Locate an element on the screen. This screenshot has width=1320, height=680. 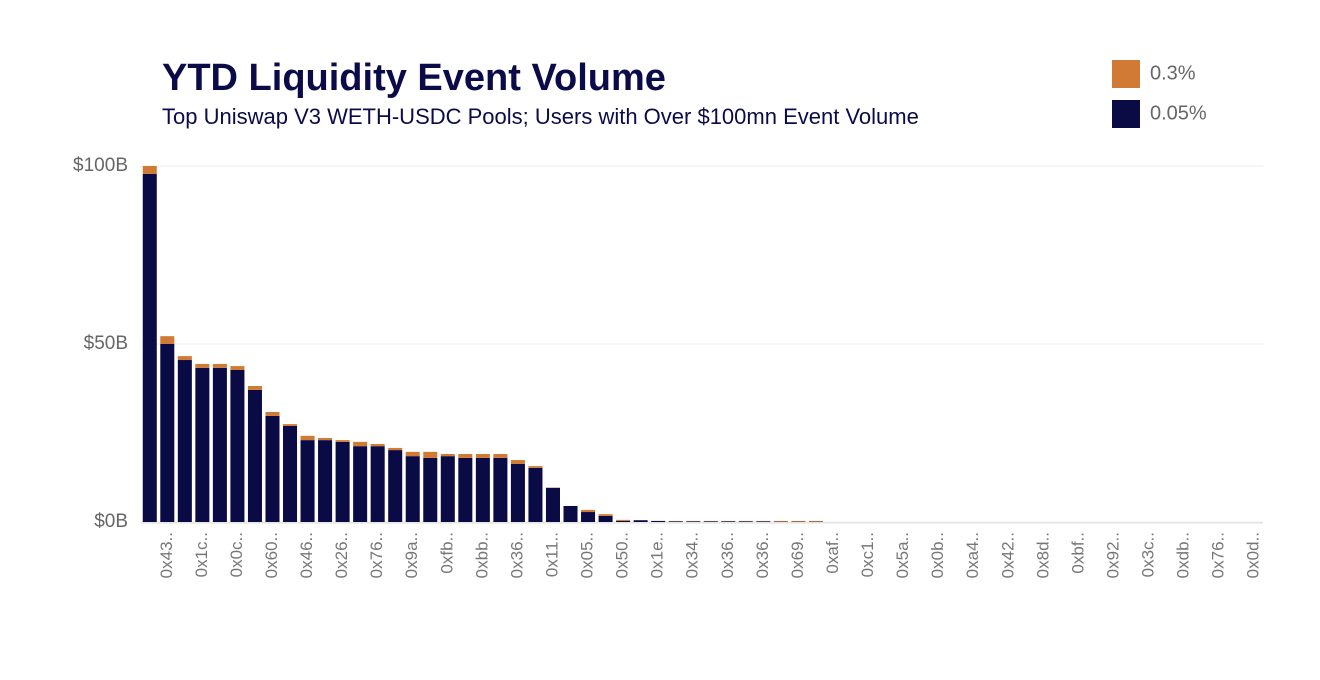
x-tick-label: 0x0d.. is located at coordinates (1253, 555).